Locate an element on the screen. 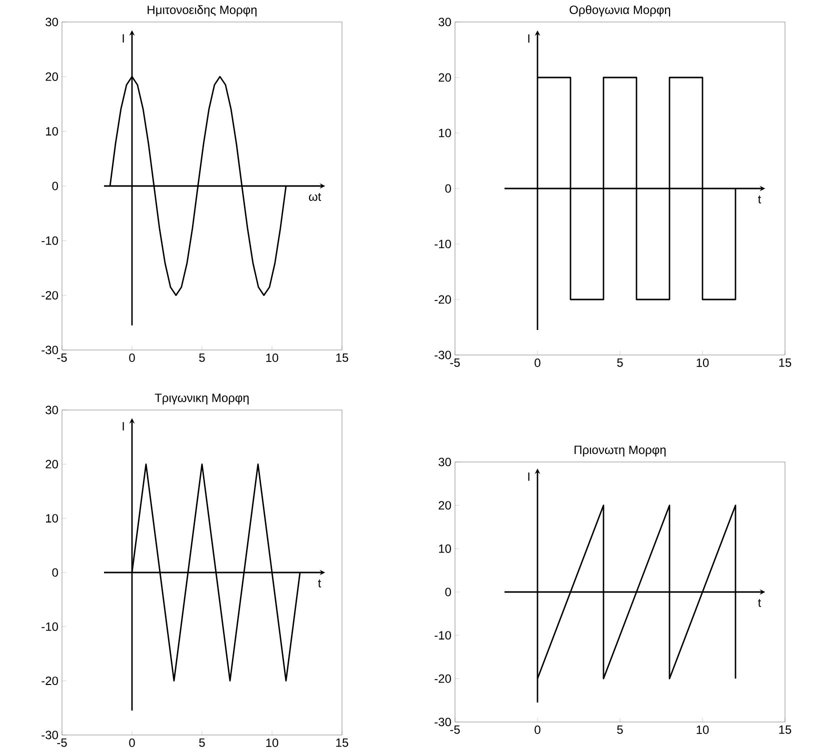  chart-title: Πριονωτη Μορφη is located at coordinates (620, 451).